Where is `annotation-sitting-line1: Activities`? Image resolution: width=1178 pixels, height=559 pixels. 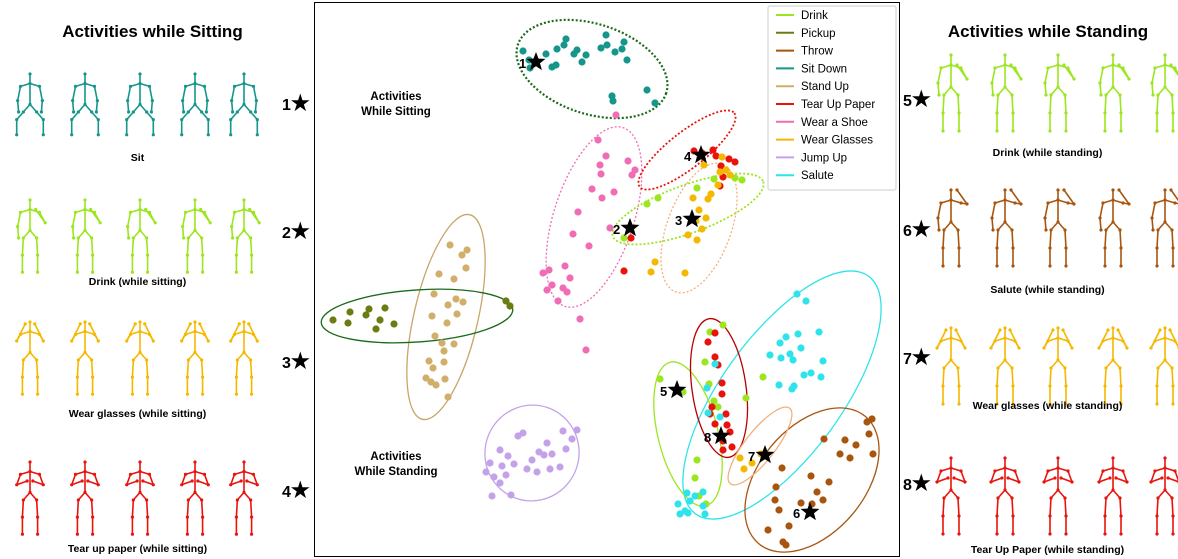
annotation-sitting-line1: Activities is located at coordinates (395, 97).